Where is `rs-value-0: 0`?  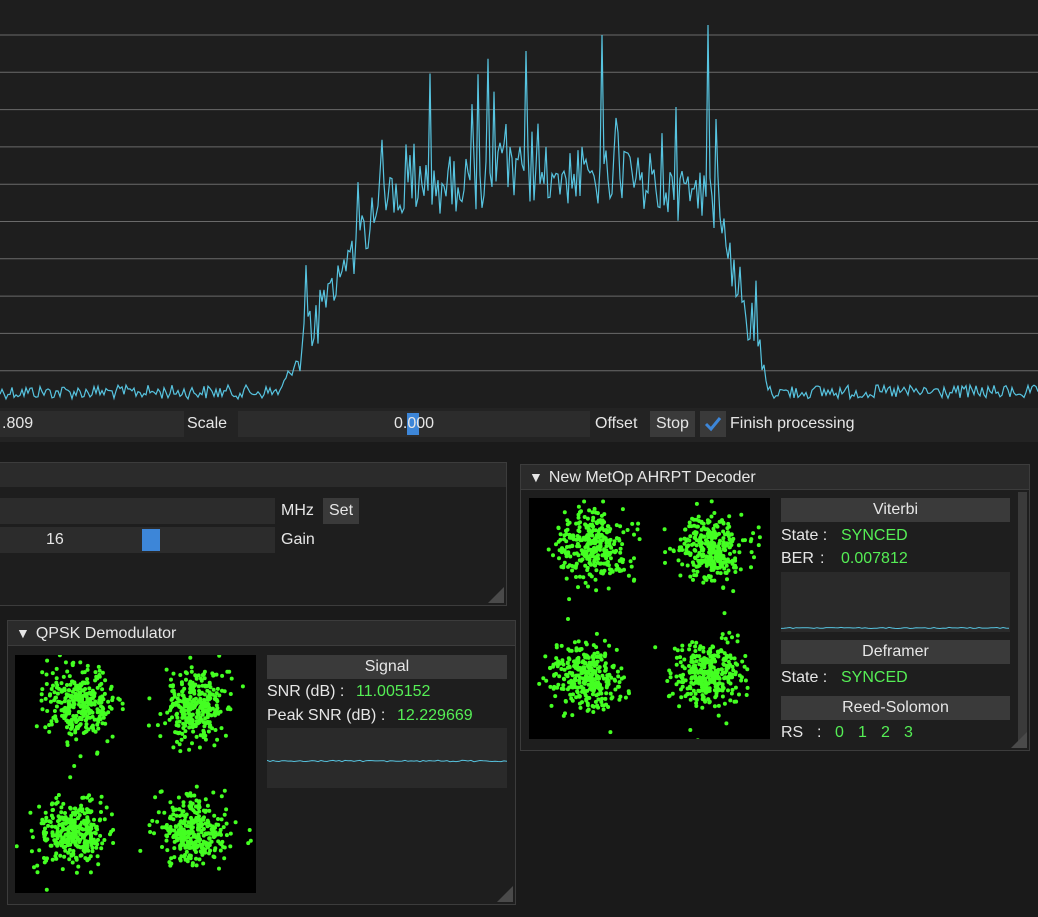 rs-value-0: 0 is located at coordinates (839, 732).